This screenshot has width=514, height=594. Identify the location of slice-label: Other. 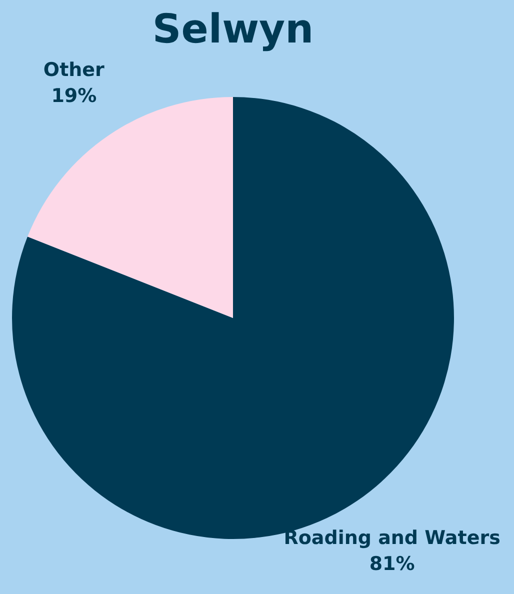
(74, 69).